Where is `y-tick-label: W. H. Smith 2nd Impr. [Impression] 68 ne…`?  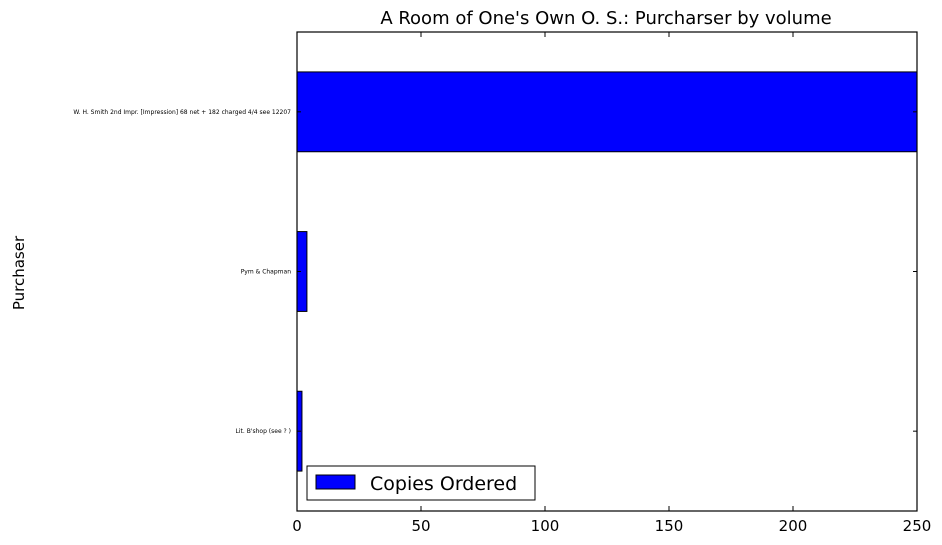
y-tick-label: W. H. Smith 2nd Impr. [Impression] 68 ne… is located at coordinates (182, 112).